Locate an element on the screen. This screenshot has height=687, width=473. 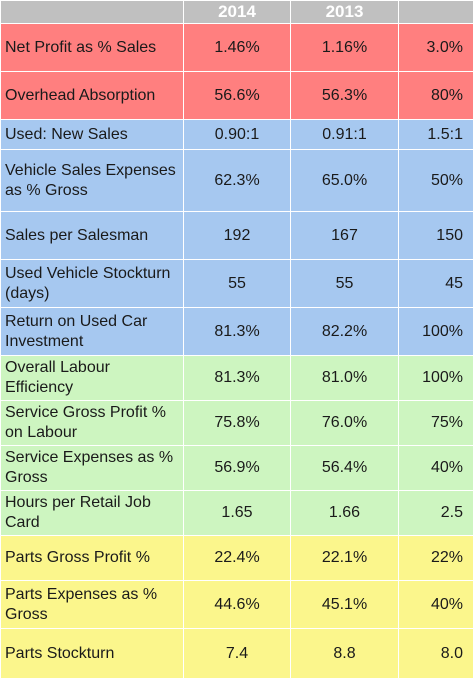
header-2014: 2014 is located at coordinates (237, 12).